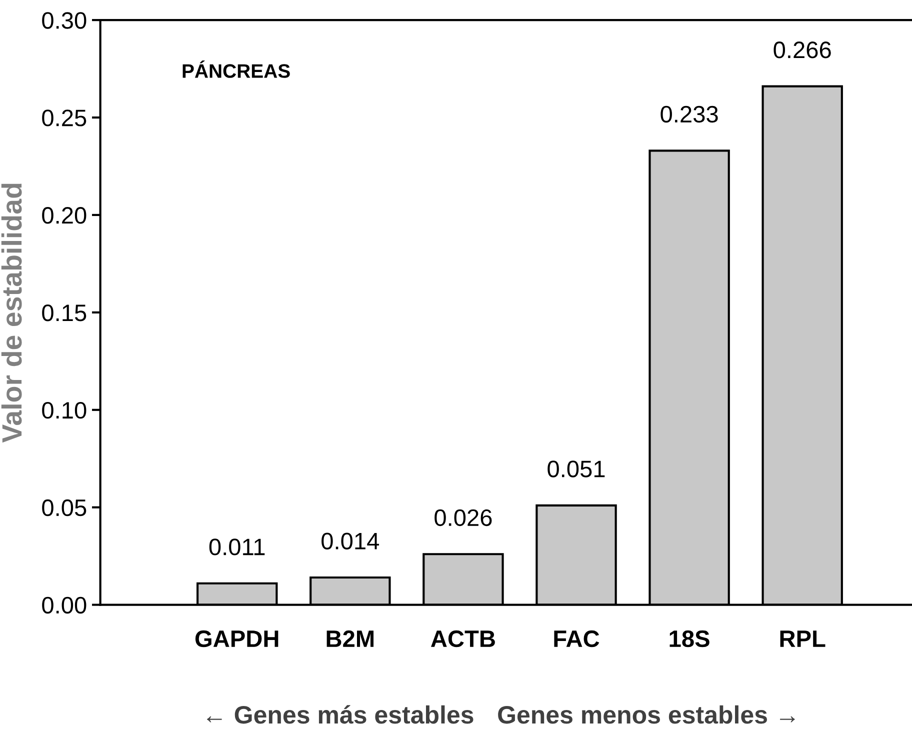  Describe the element at coordinates (64, 20) in the screenshot. I see `y-tick-label: 0.30` at that location.